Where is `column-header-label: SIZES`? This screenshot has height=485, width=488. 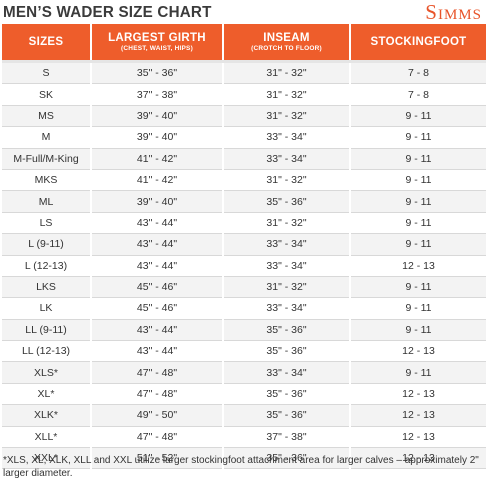 column-header-label: SIZES is located at coordinates (46, 41).